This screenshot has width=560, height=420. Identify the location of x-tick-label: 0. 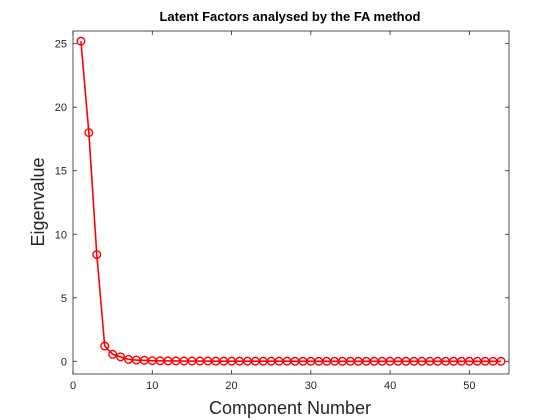
(73, 386).